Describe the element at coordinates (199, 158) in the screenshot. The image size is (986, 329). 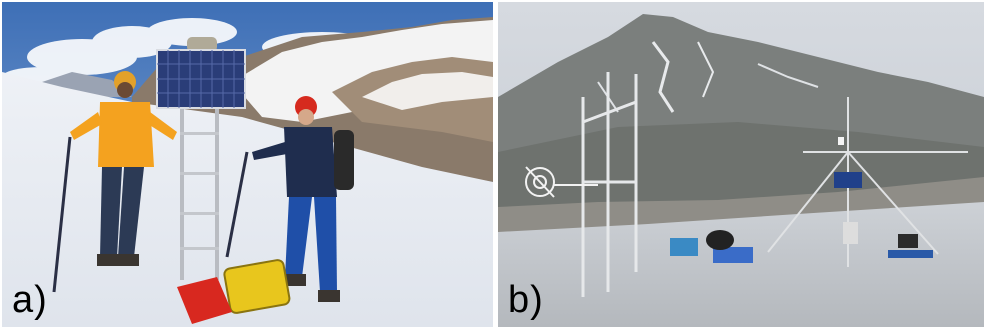
I see `weather-station-mast` at that location.